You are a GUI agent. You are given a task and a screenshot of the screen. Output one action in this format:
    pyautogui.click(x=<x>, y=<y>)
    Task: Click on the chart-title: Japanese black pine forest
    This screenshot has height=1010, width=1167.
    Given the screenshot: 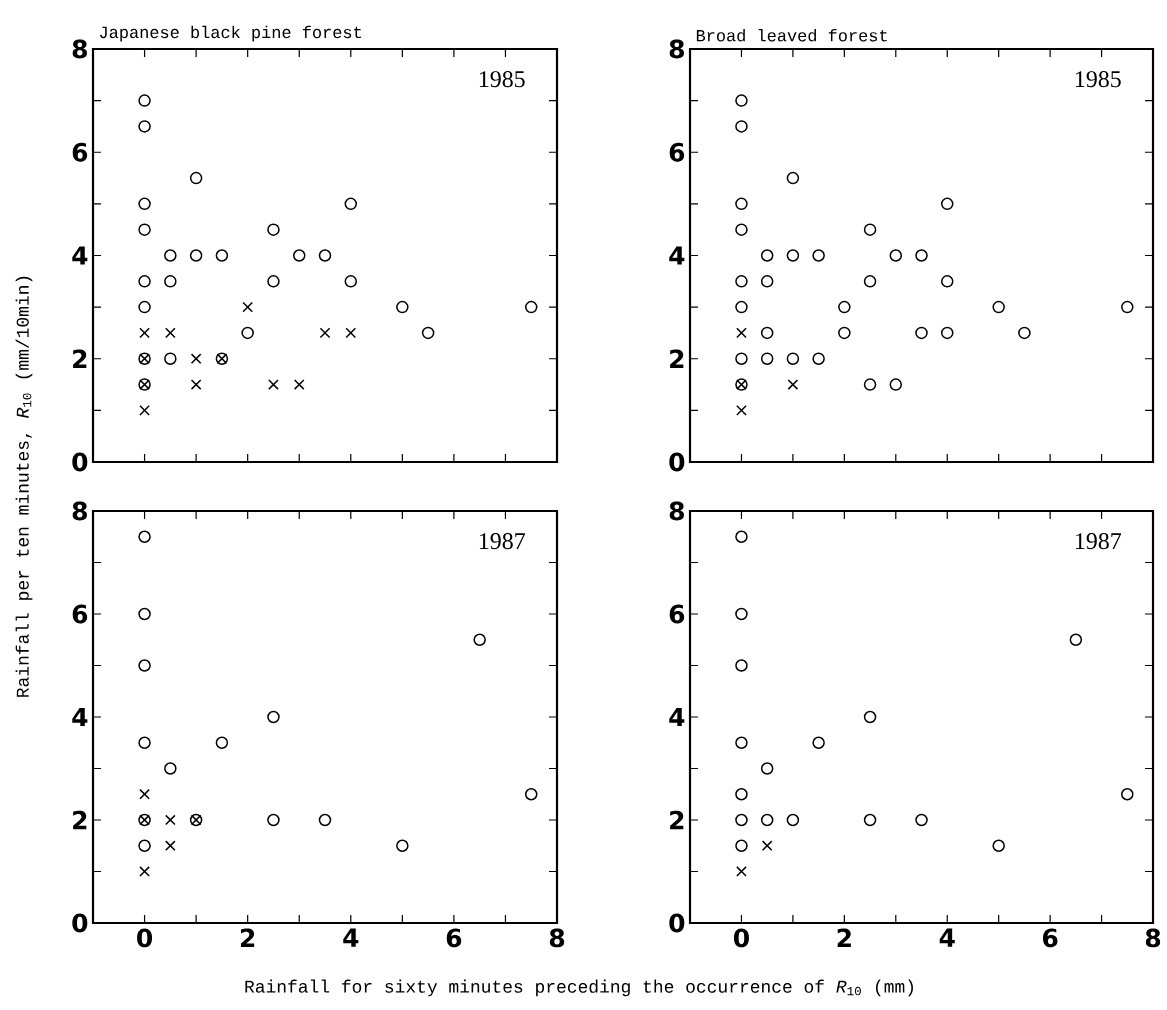 What is the action you would take?
    pyautogui.click(x=230, y=33)
    